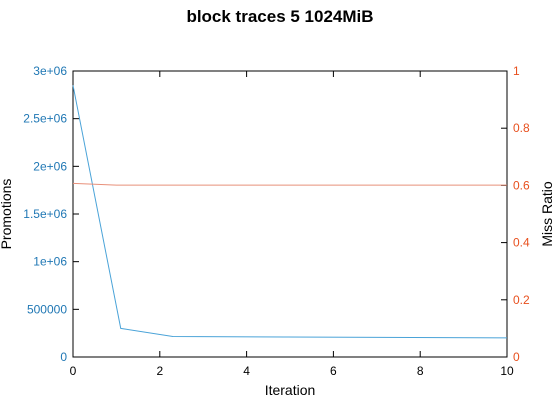 The width and height of the screenshot is (560, 420). Describe the element at coordinates (547, 214) in the screenshot. I see `y-axis-right-label: Miss Ratio` at that location.